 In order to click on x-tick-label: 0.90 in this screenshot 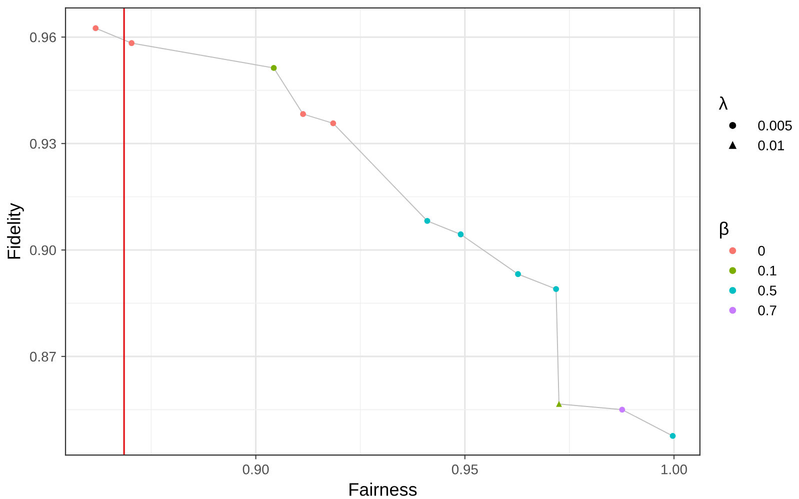, I will do `click(255, 469)`.